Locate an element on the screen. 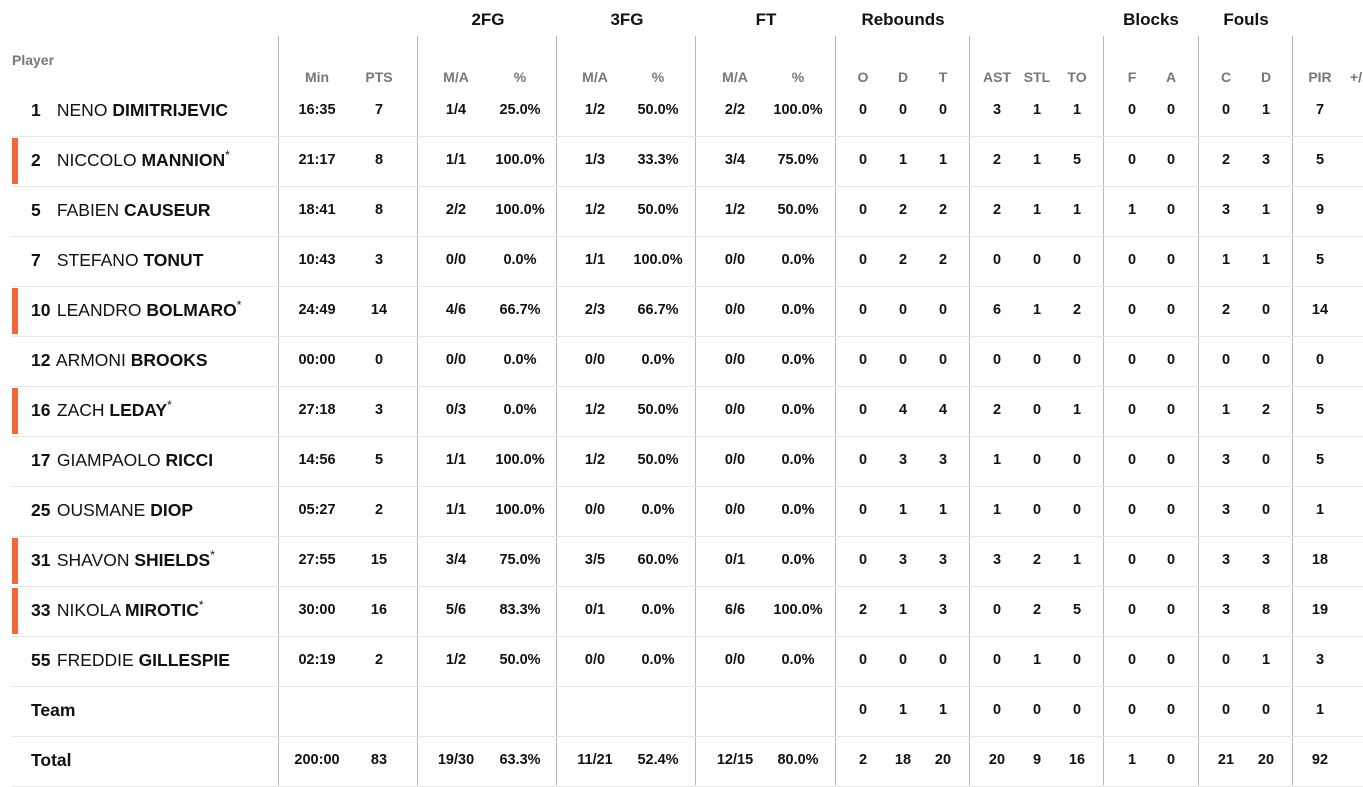  stat-to: 5 is located at coordinates (1077, 160).